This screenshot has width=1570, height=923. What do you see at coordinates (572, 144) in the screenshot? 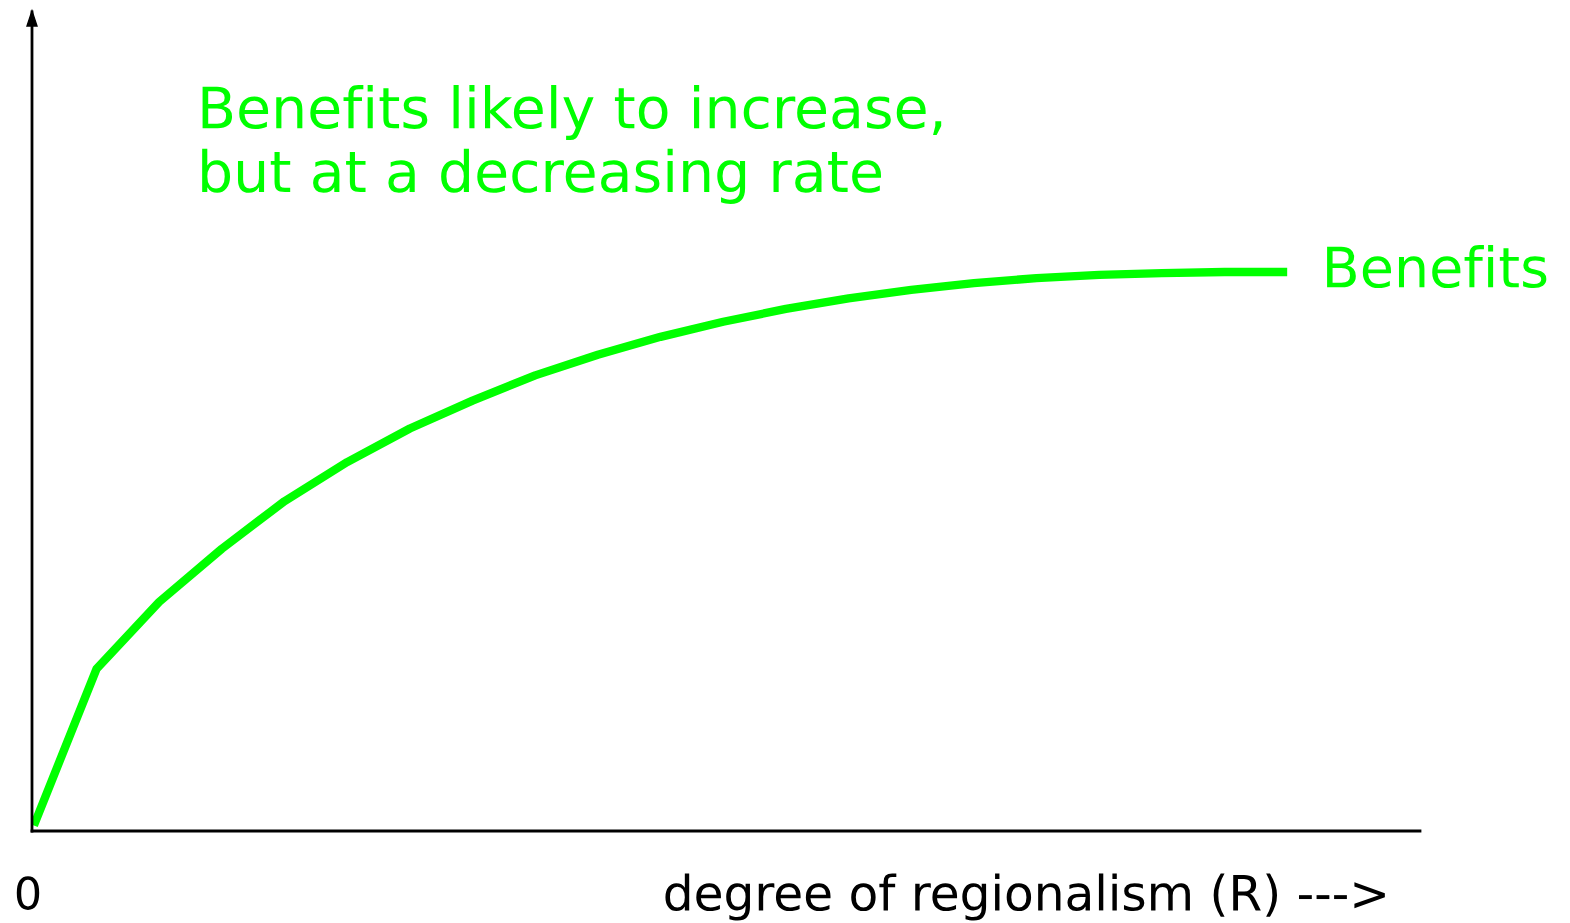
I see `text: Benefits likely to increase, but at a decreasing rate` at bounding box center [572, 144].